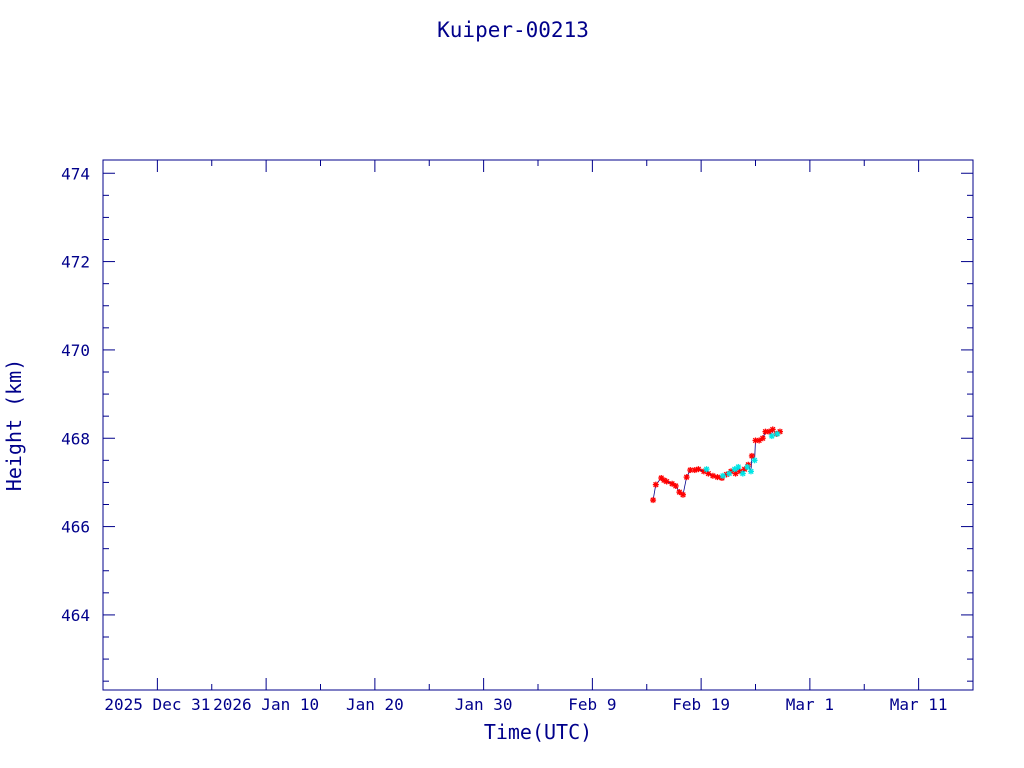 The image size is (1024, 768). What do you see at coordinates (266, 704) in the screenshot?
I see `x-tick-label: 2026 Jan 10` at bounding box center [266, 704].